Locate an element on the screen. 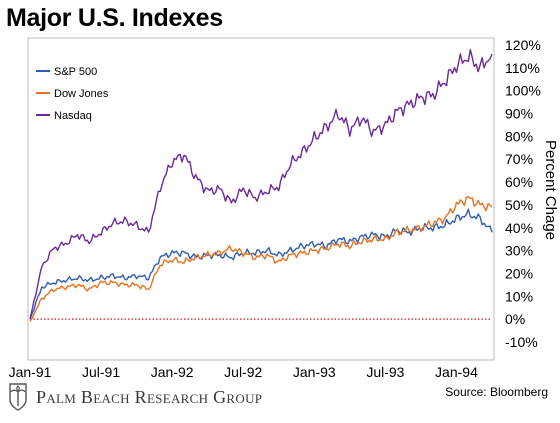  brand-name: PALM BEACH RESEARCH GROUP is located at coordinates (149, 396).